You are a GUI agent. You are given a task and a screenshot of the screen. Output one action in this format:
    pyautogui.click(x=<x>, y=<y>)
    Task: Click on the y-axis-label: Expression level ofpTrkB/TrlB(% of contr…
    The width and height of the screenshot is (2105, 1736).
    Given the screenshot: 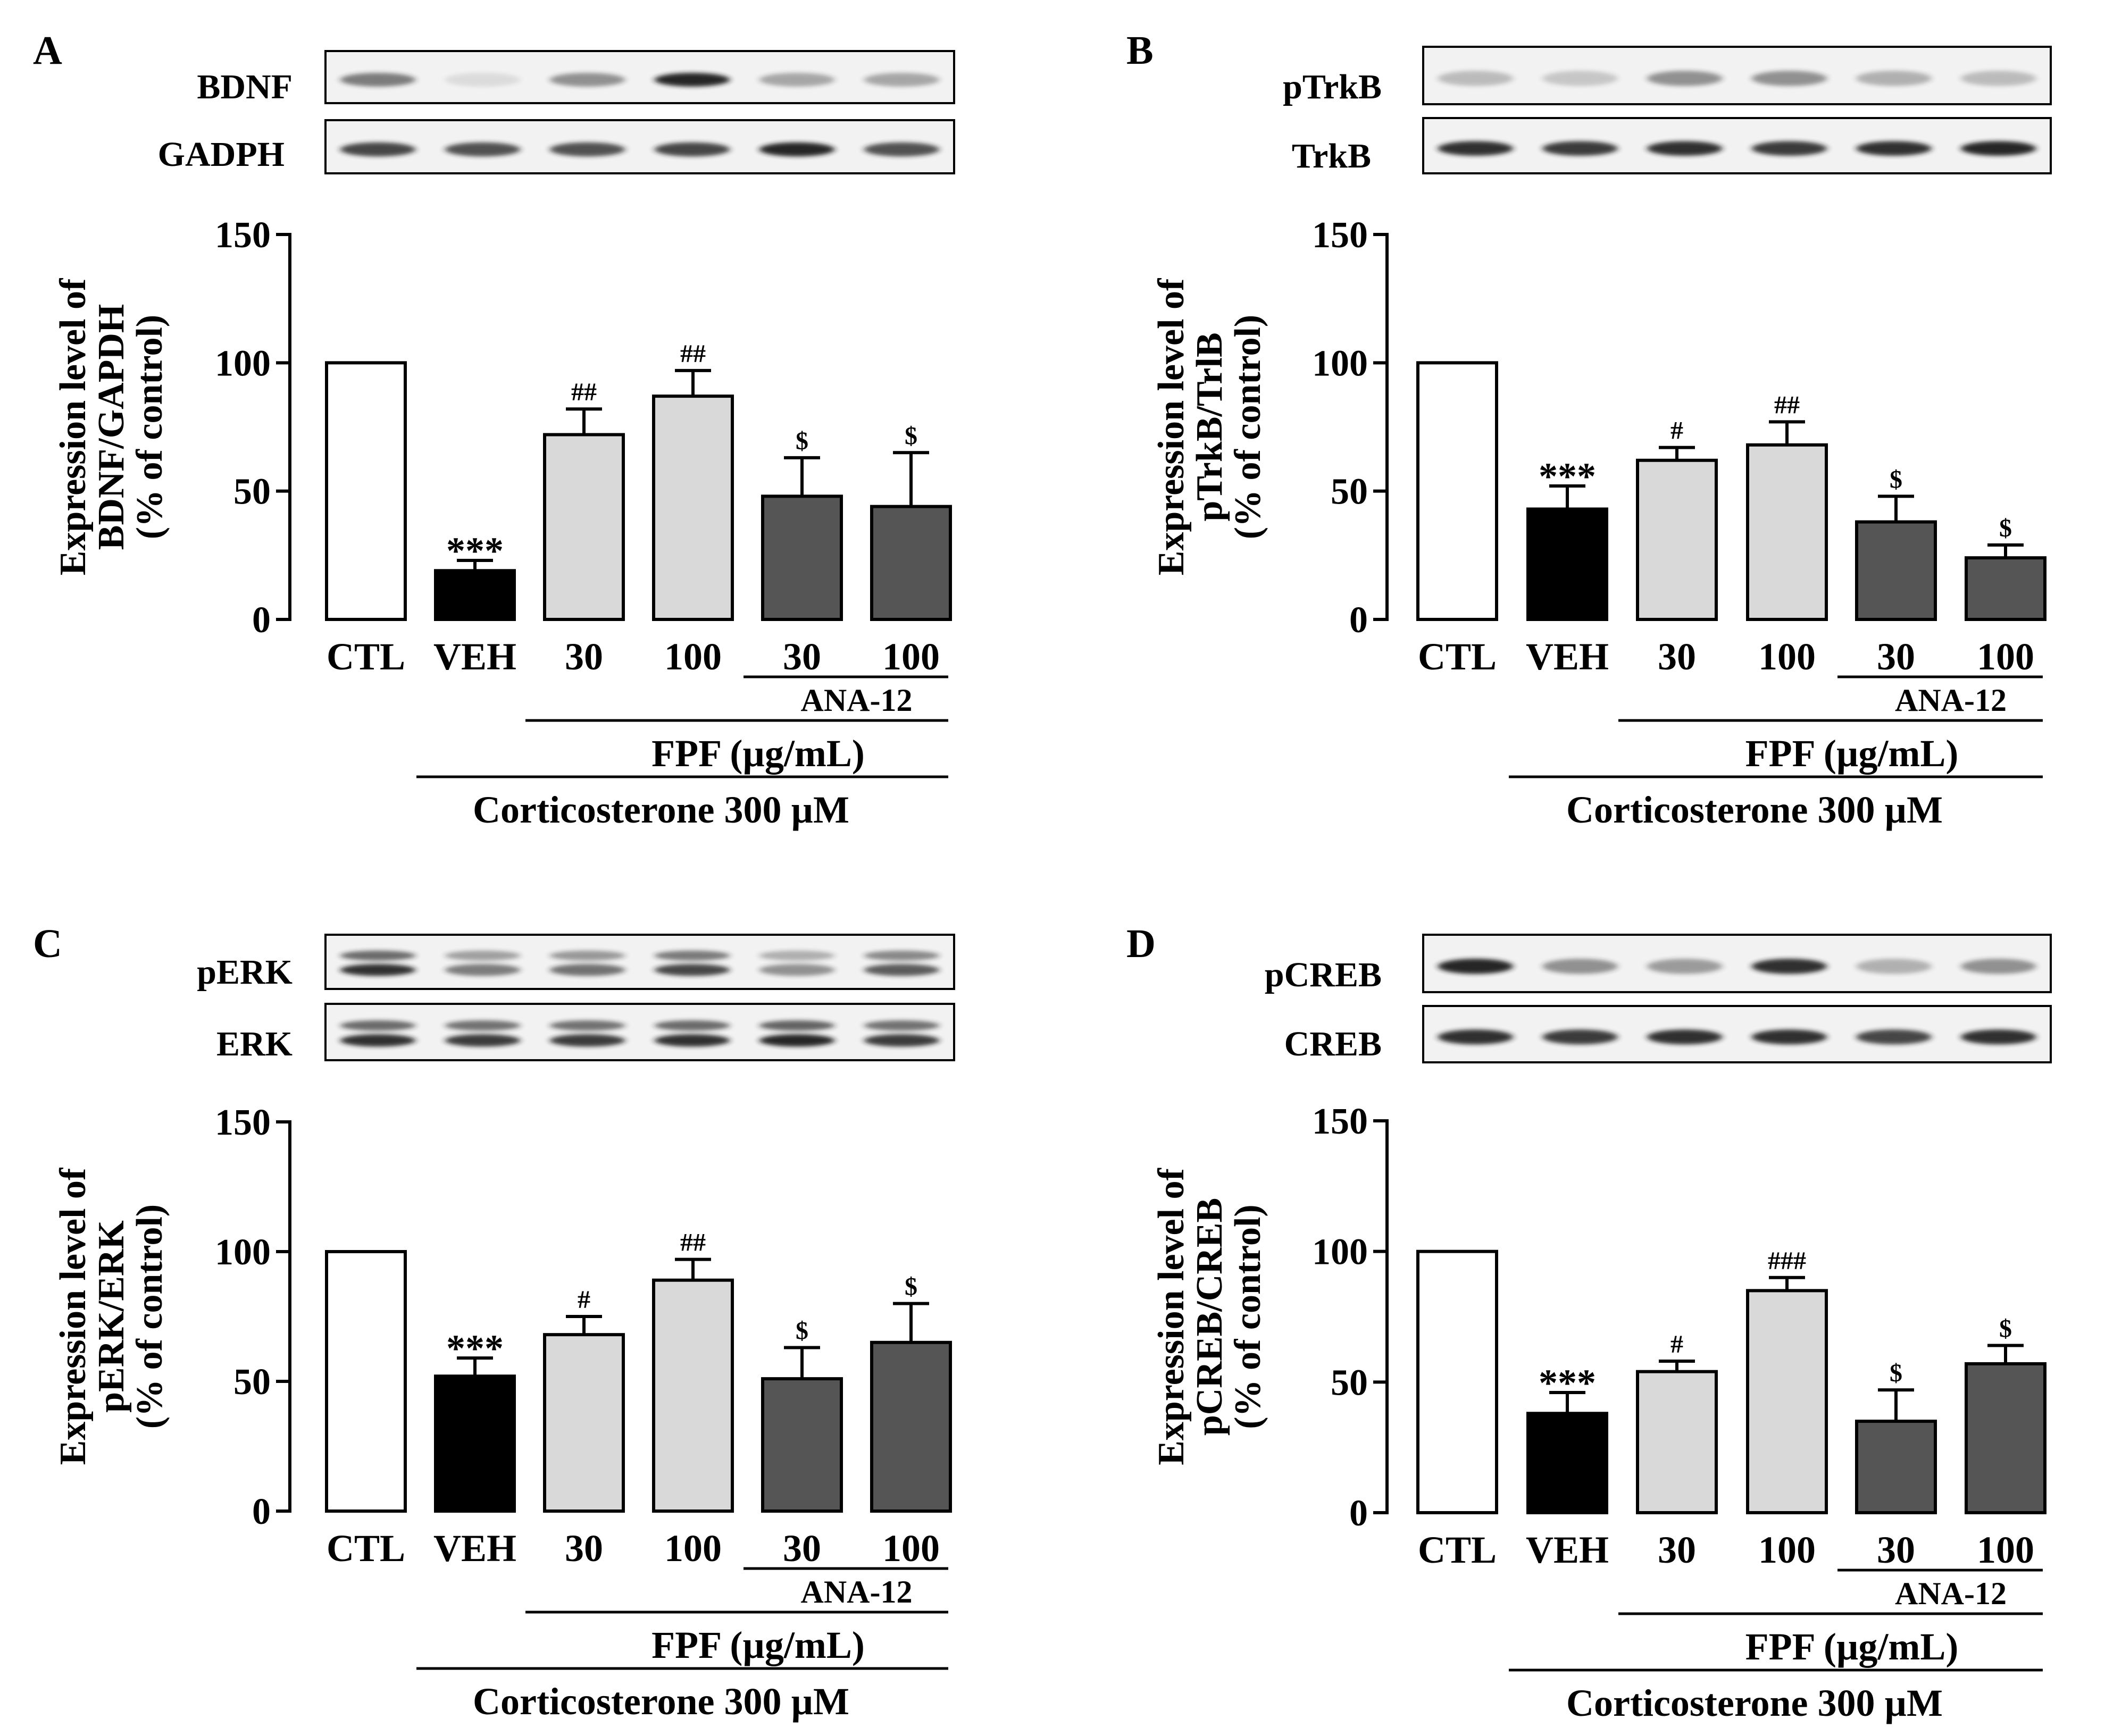 What is the action you would take?
    pyautogui.click(x=1209, y=426)
    